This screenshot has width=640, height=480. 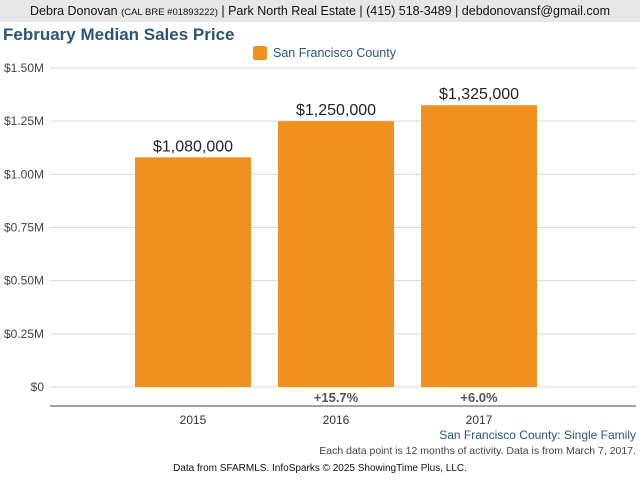 I want to click on chart-legend: San Francisco County, so click(x=324, y=53).